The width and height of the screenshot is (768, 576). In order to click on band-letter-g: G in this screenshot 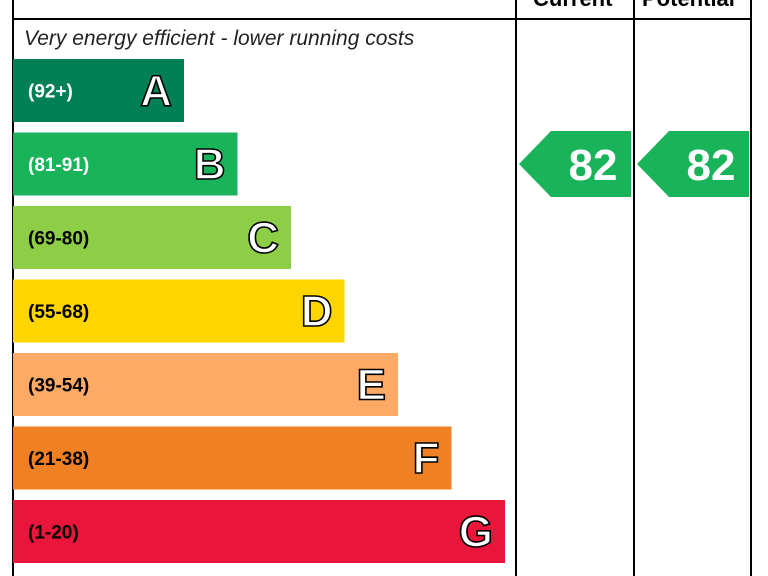, I will do `click(476, 532)`.